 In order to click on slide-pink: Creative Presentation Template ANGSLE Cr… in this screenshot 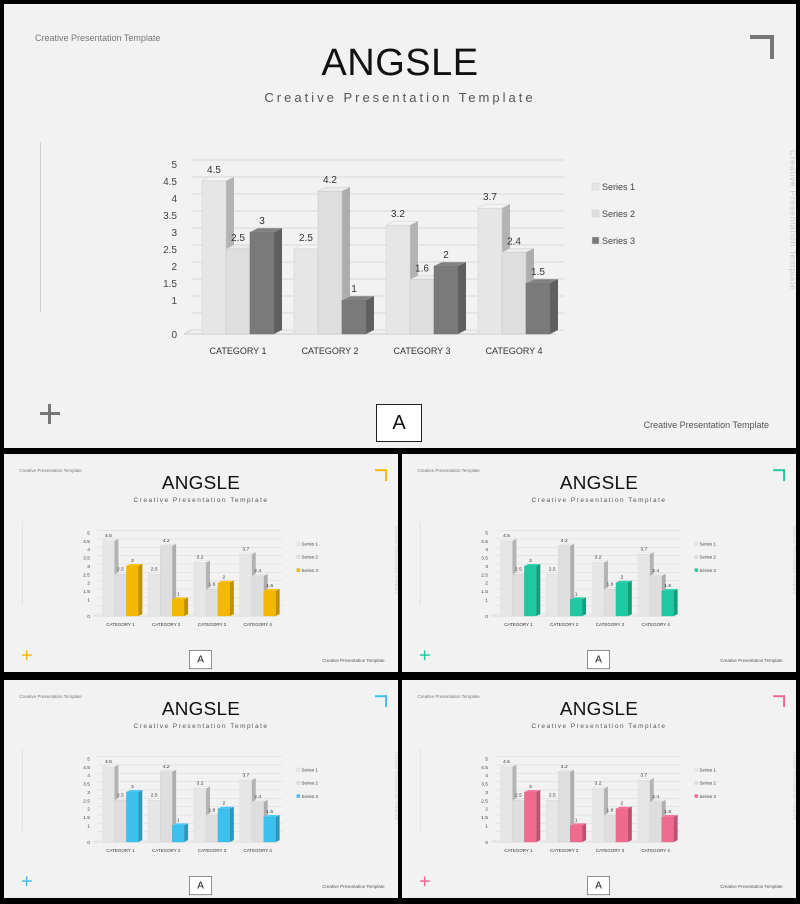, I will do `click(599, 789)`.